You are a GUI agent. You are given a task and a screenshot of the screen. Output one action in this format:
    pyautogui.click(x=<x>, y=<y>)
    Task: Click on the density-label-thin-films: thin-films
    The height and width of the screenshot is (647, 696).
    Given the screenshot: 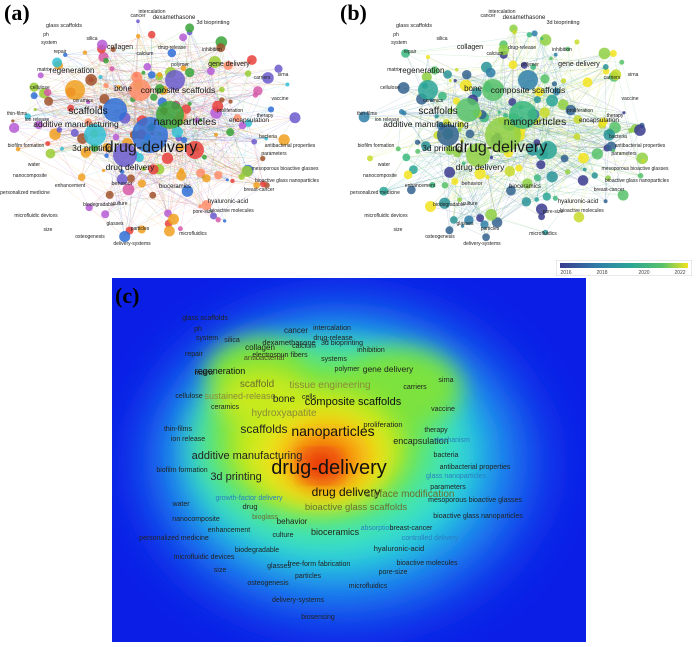 What is the action you would take?
    pyautogui.click(x=178, y=429)
    